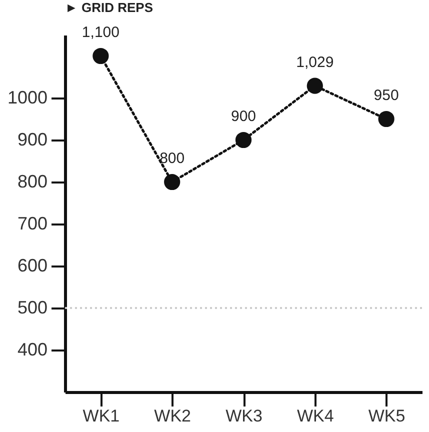 The width and height of the screenshot is (429, 432). Describe the element at coordinates (243, 116) in the screenshot. I see `data-label: 900` at that location.